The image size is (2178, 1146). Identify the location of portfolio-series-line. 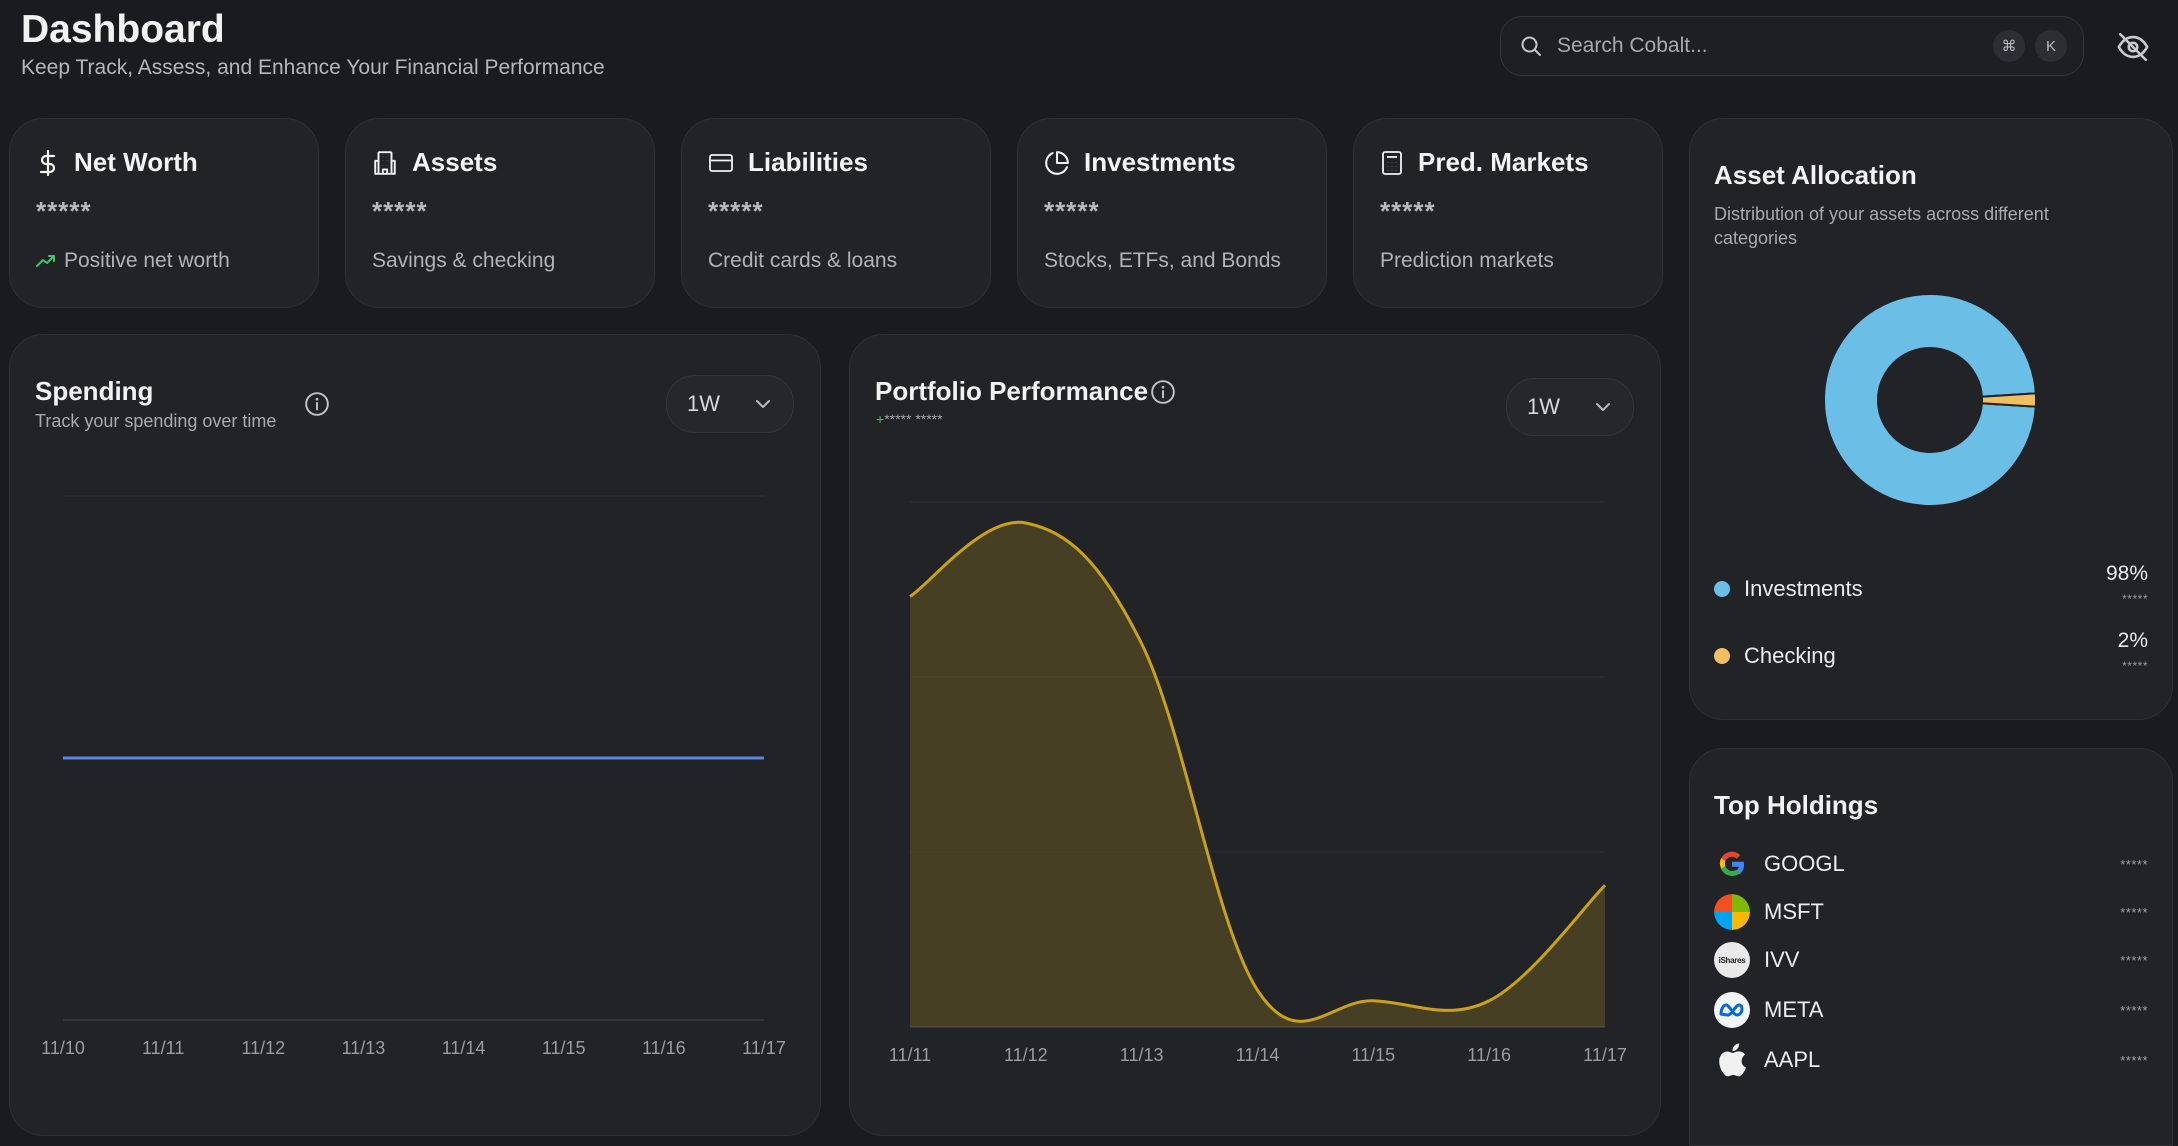
(1258, 771).